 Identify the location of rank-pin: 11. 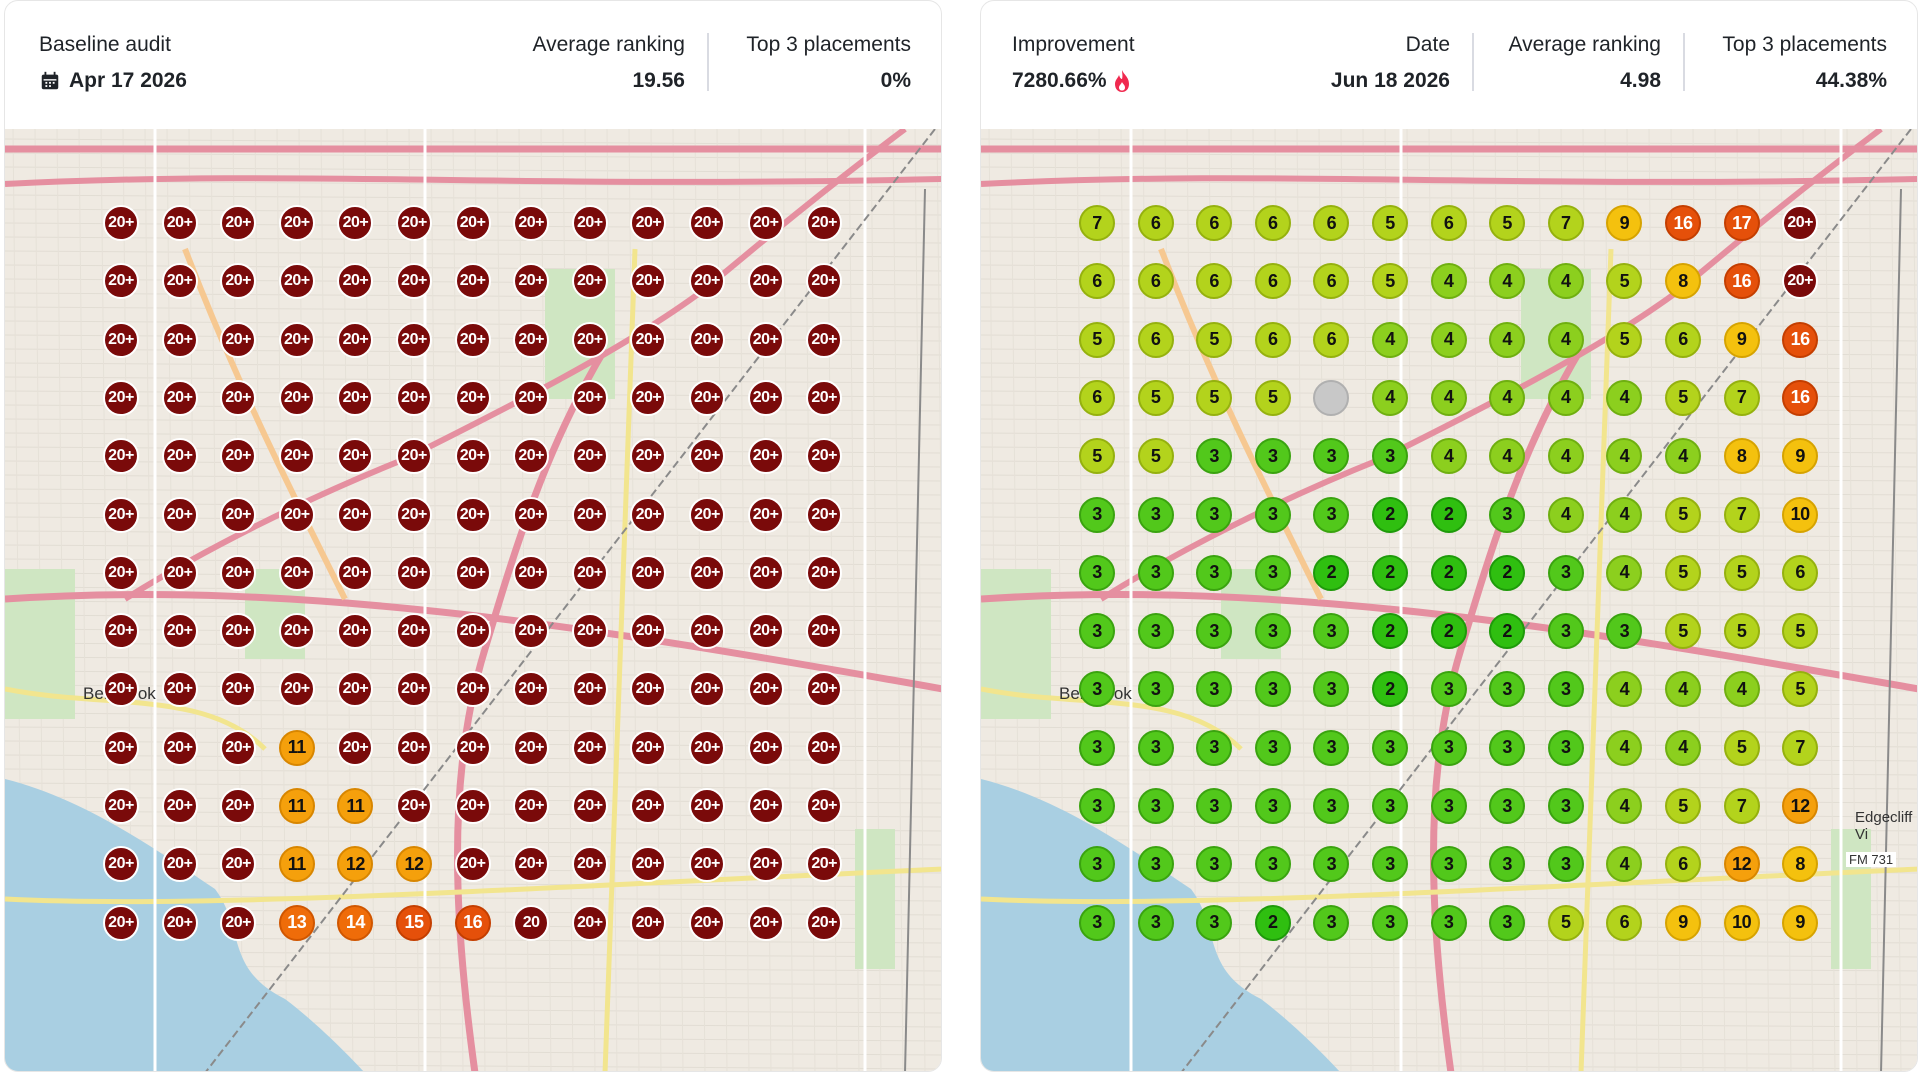
(296, 864).